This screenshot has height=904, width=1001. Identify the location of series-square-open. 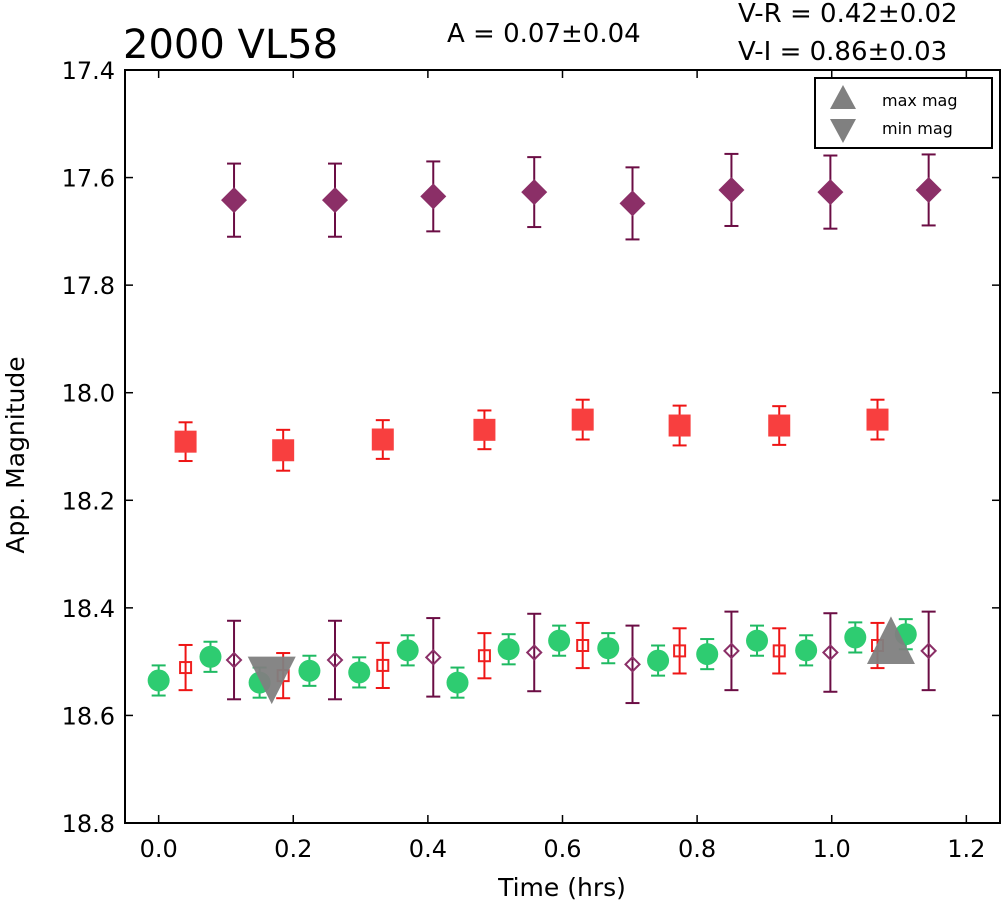
(531, 660).